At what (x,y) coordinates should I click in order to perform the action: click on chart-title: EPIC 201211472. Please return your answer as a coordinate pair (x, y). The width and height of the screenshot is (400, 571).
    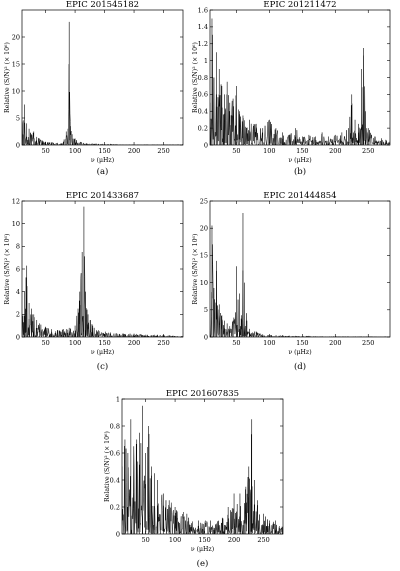
    Looking at the image, I should click on (299, 5).